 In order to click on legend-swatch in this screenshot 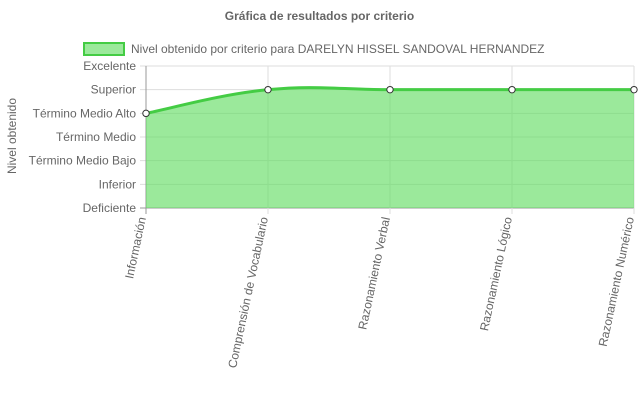, I will do `click(104, 49)`.